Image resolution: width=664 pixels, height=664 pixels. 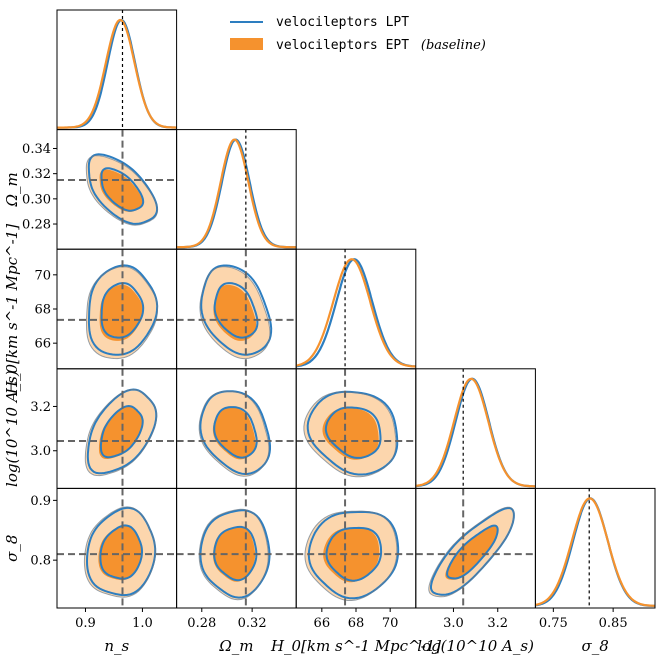 I want to click on legend-patch-ept, so click(x=246, y=44).